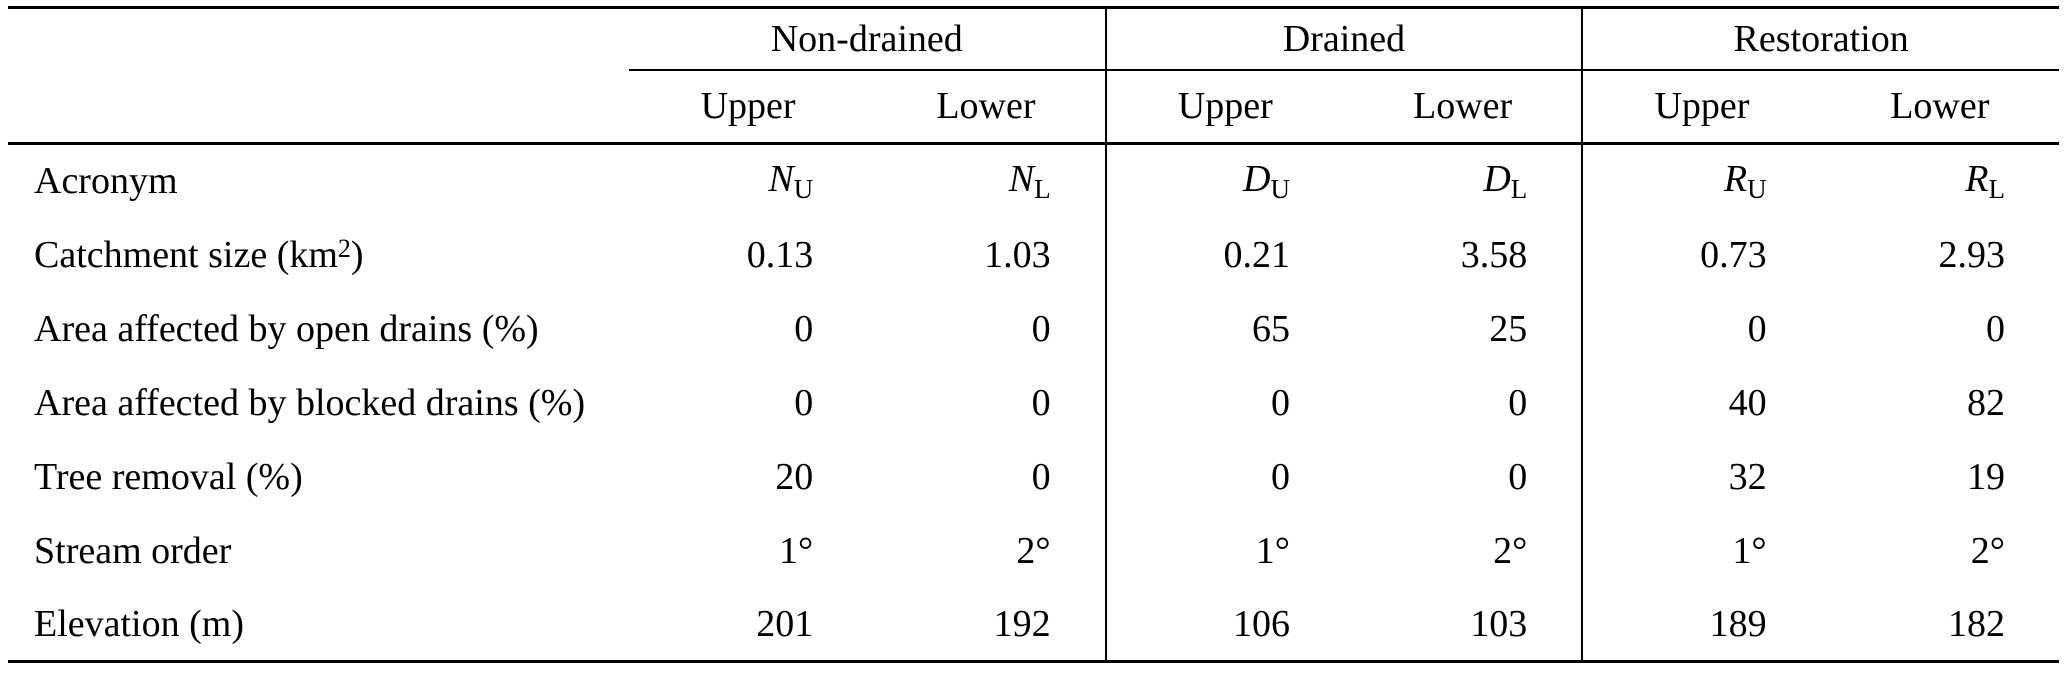 The image size is (2067, 693). I want to click on row-label: Area affected by blocked drains (%), so click(318, 403).